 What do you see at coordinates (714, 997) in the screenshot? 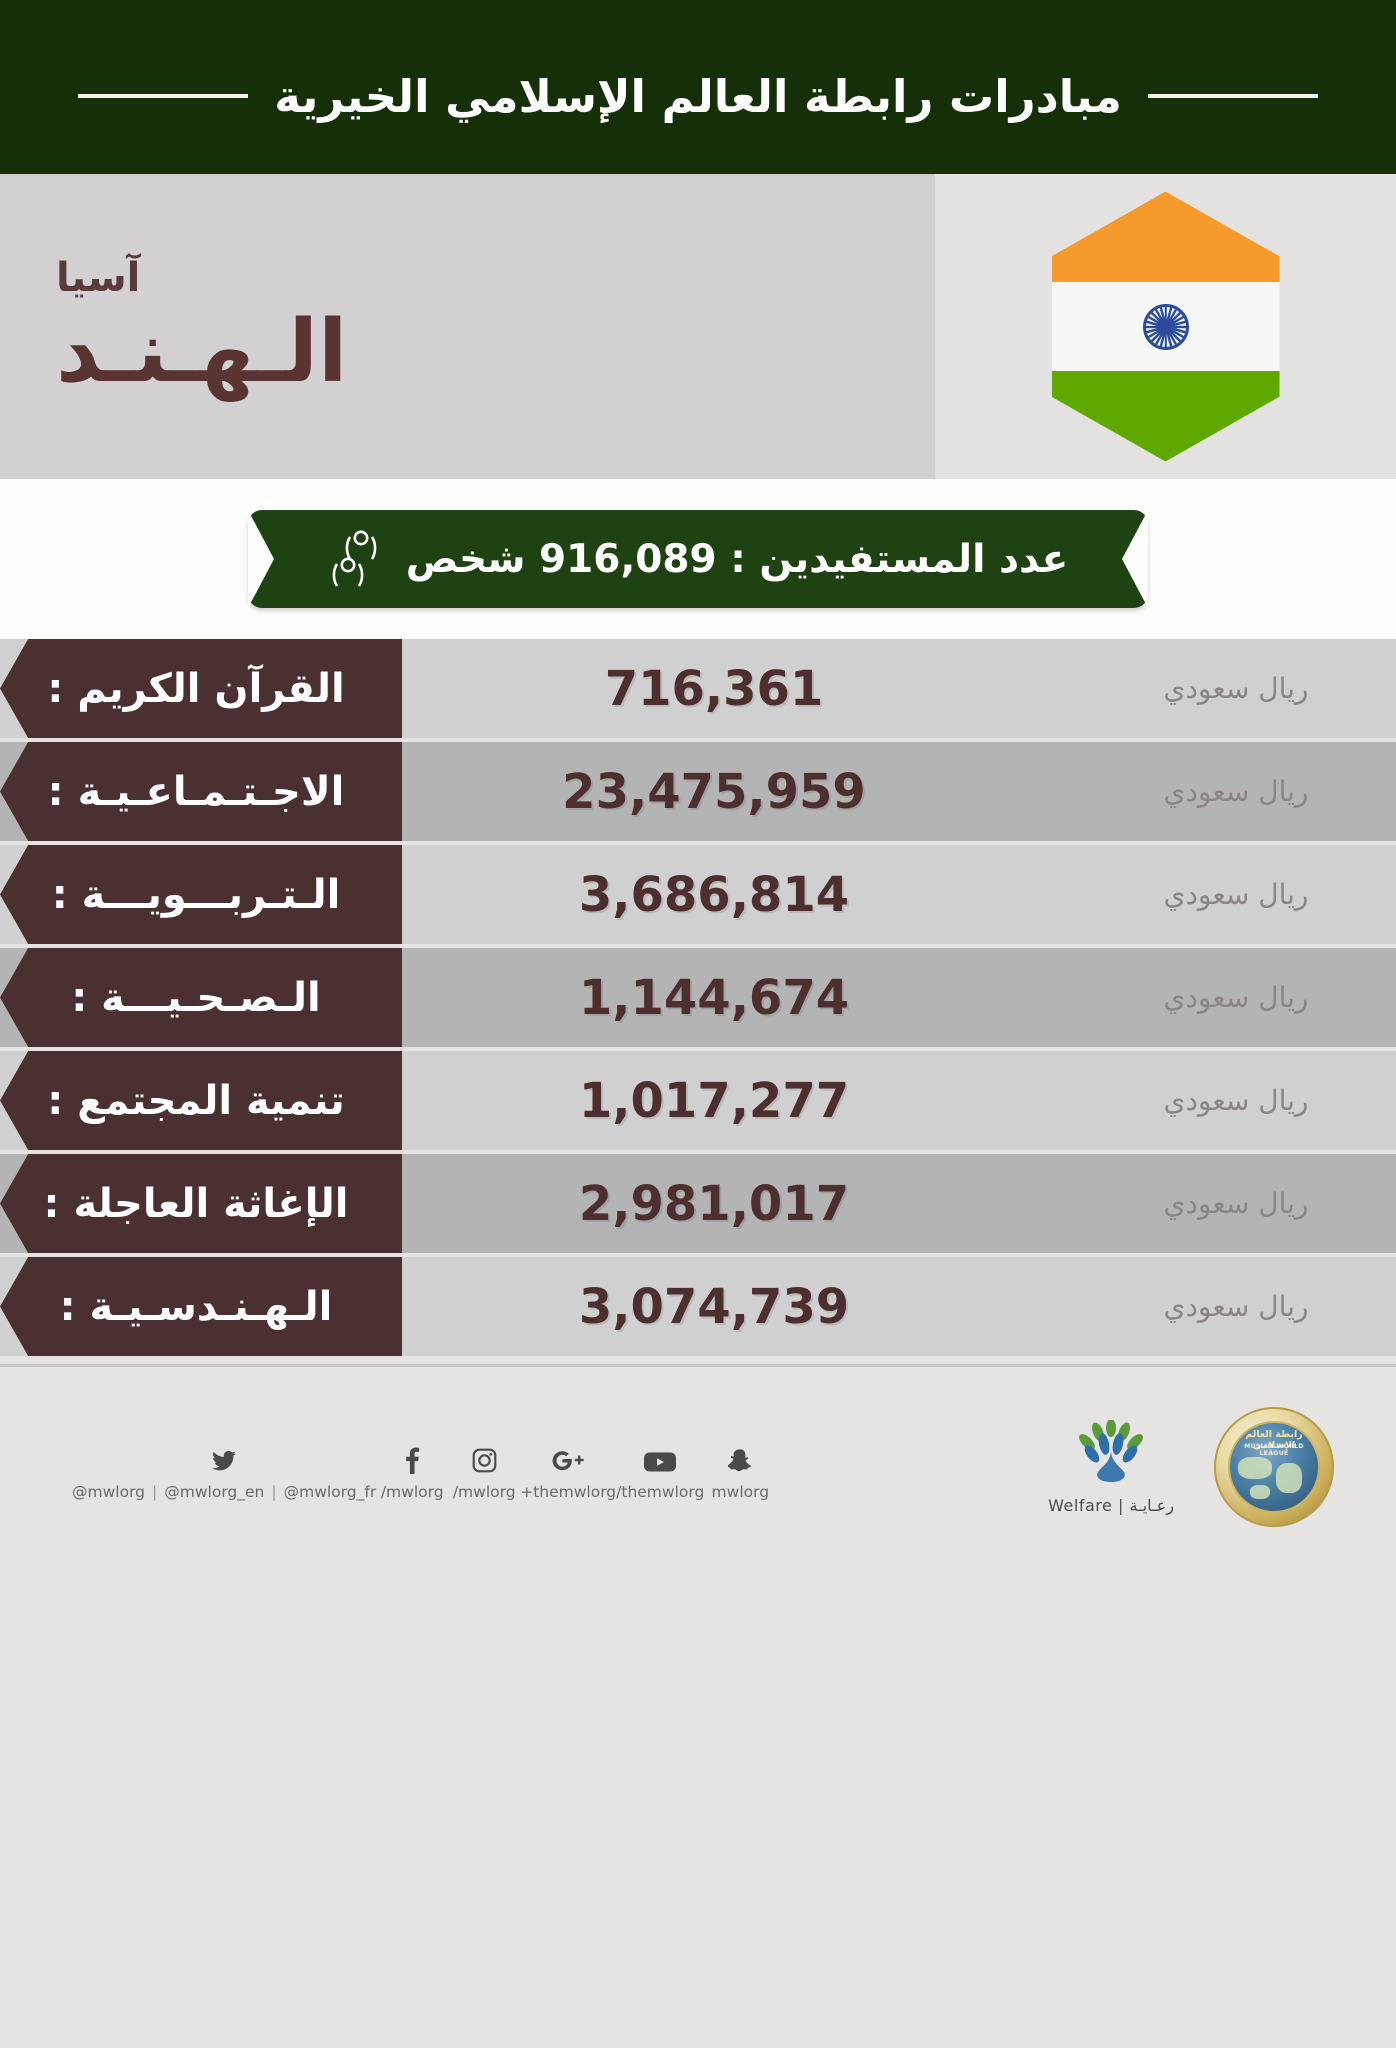
I see `row-value: 1,144,674` at bounding box center [714, 997].